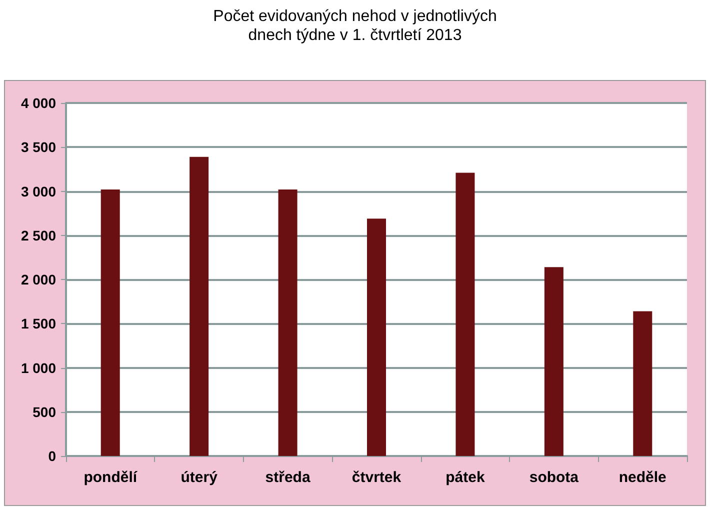 This screenshot has height=507, width=710. What do you see at coordinates (377, 477) in the screenshot?
I see `x-tick-label: čtvrtek` at bounding box center [377, 477].